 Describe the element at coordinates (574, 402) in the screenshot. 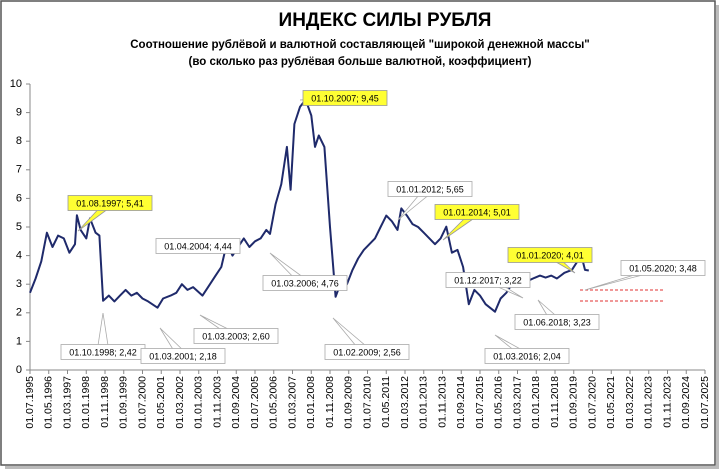

I see `x-tick-label: 01.09.2019` at that location.